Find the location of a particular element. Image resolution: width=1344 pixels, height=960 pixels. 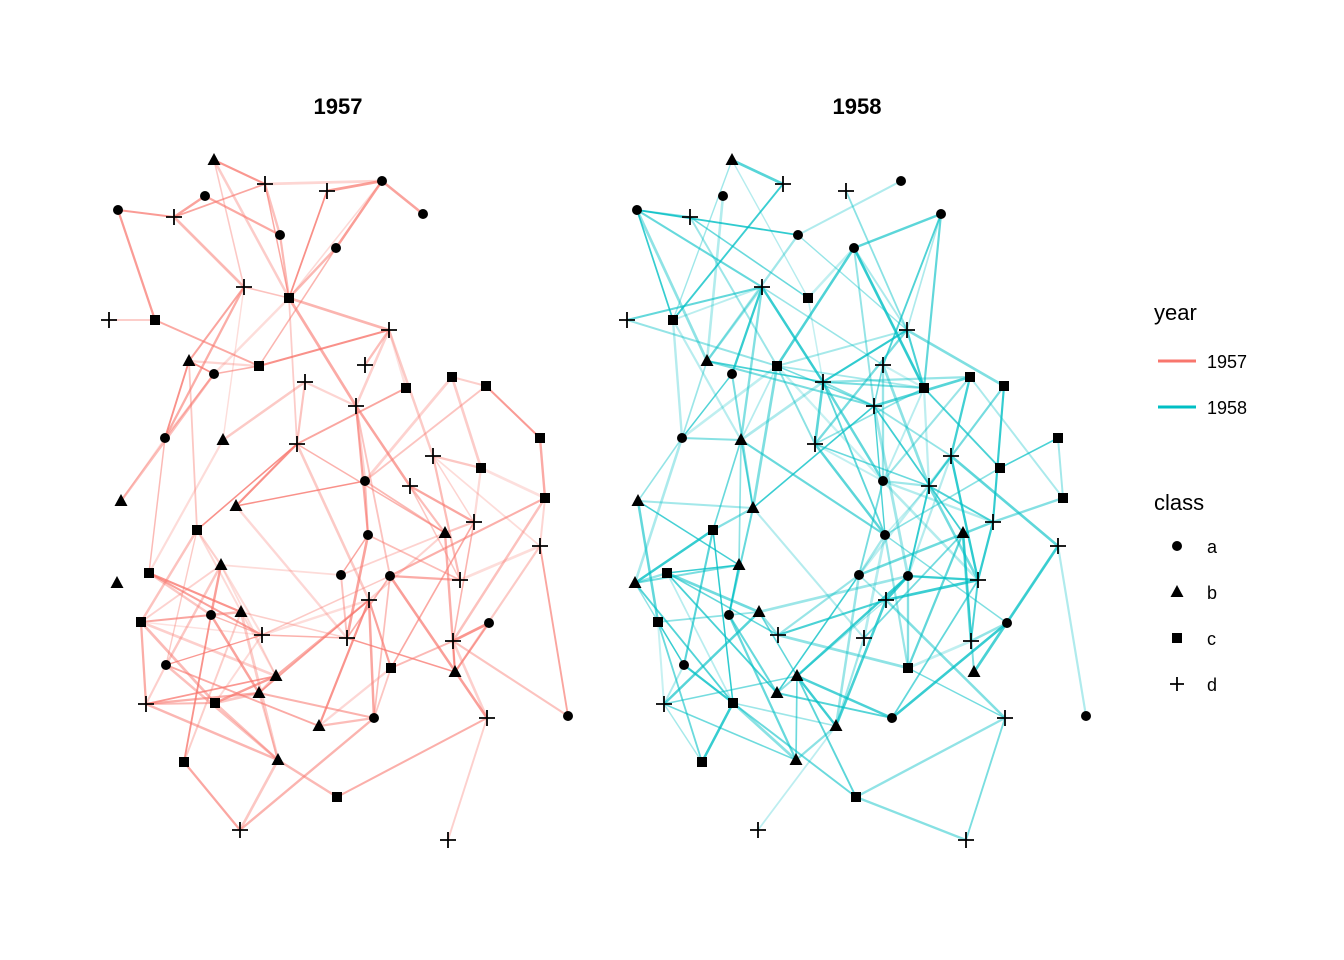

node-1958-47-class-a is located at coordinates (729, 615).